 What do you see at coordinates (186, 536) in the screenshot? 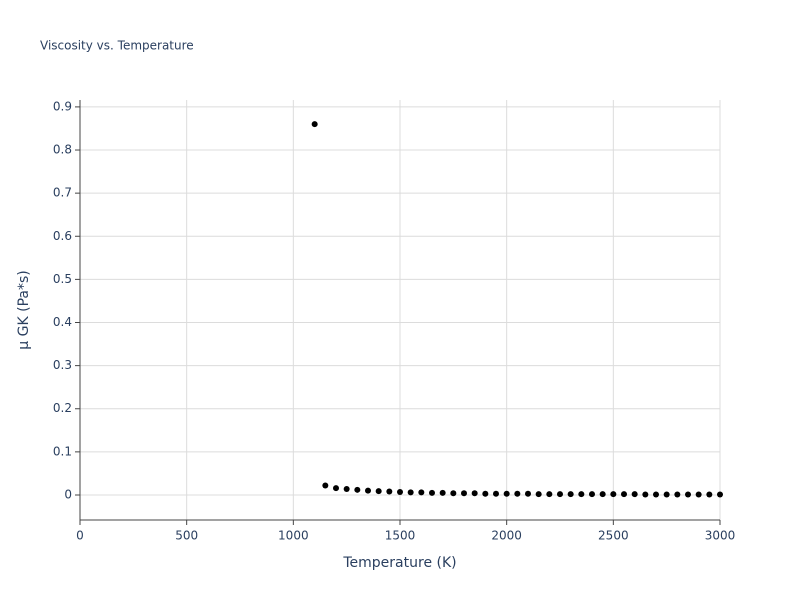
I see `x-tick-label: 500` at bounding box center [186, 536].